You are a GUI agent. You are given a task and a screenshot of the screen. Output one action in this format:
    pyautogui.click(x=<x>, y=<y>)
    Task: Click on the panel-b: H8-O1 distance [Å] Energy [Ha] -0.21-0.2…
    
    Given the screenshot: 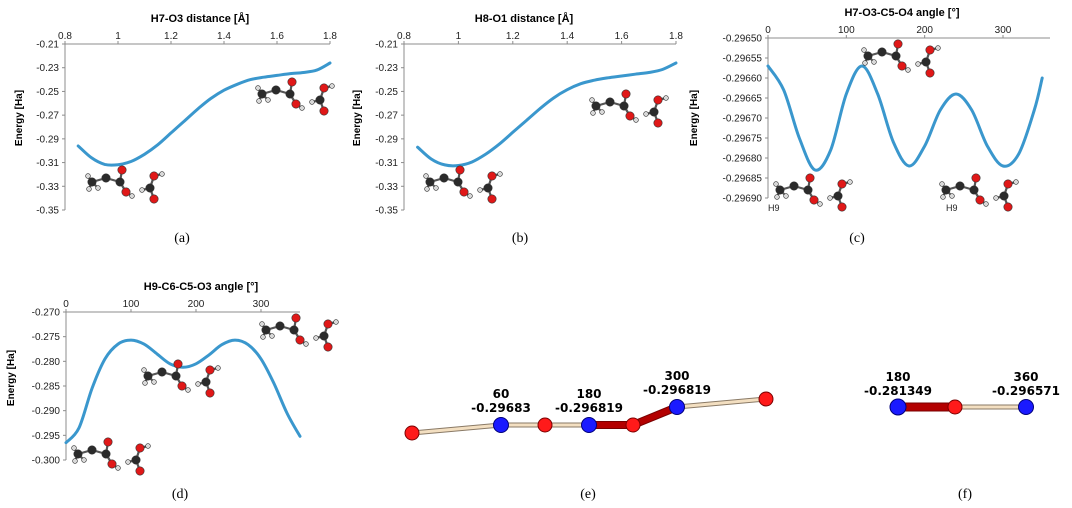 What is the action you would take?
    pyautogui.click(x=517, y=129)
    